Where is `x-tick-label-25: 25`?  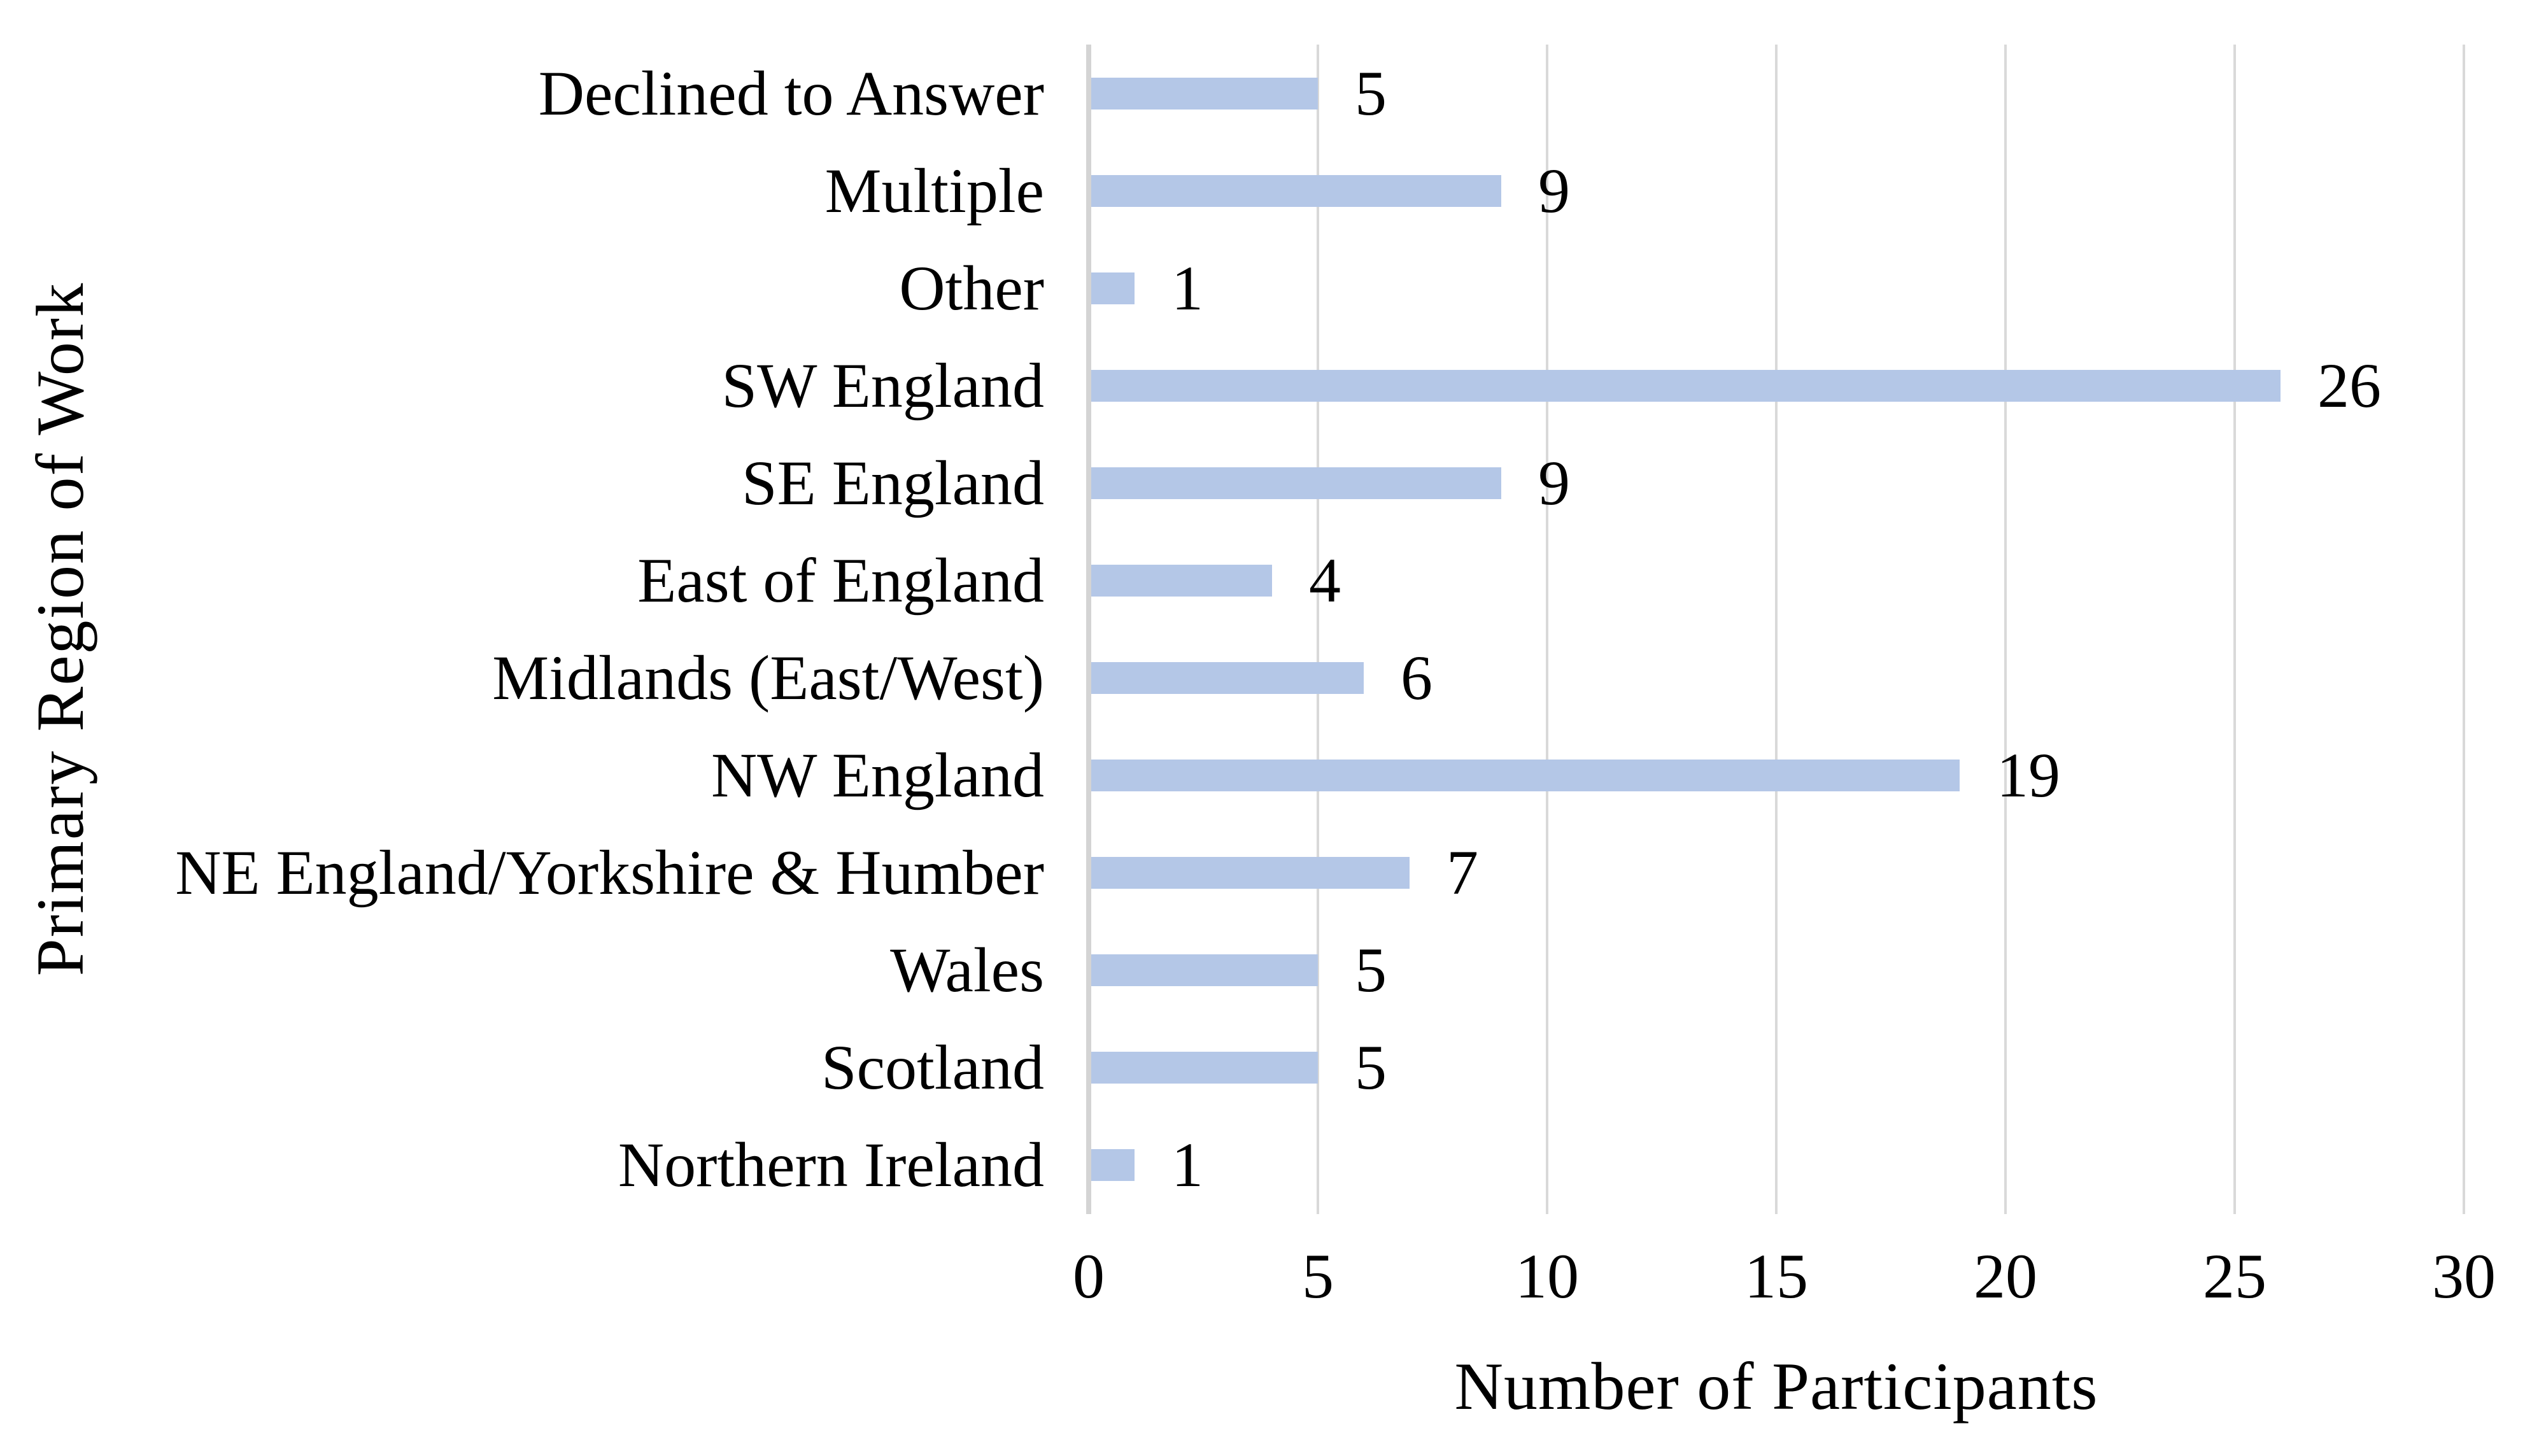 x-tick-label-25: 25 is located at coordinates (2235, 1276).